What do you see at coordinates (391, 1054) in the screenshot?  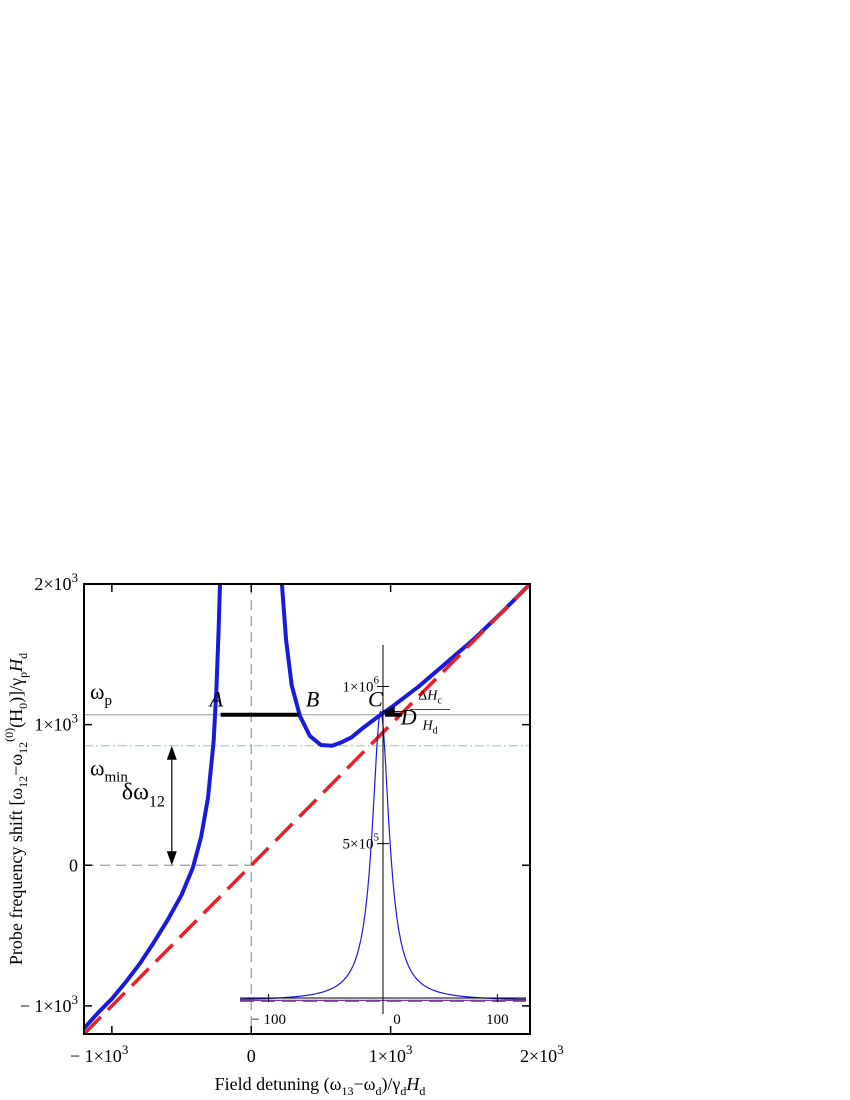 I see `x-tick-label: 1×10³` at bounding box center [391, 1054].